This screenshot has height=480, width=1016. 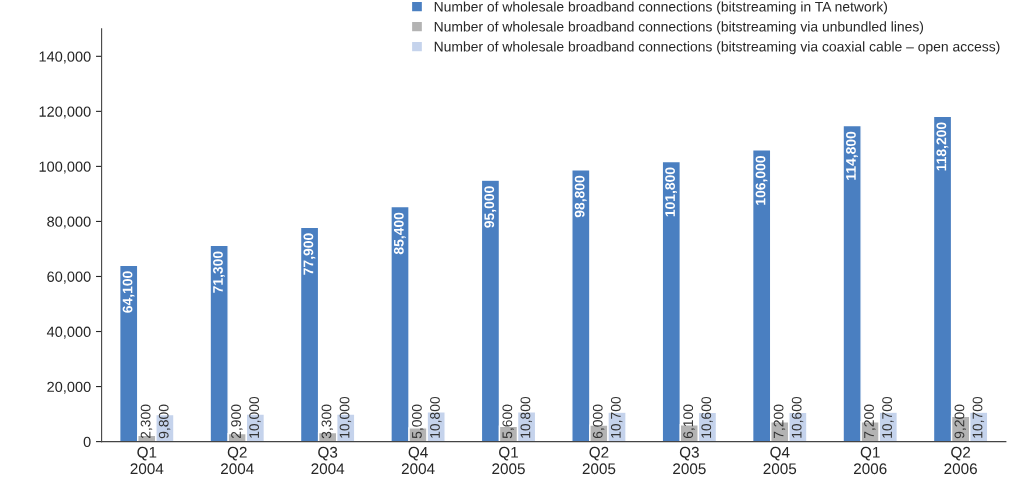 What do you see at coordinates (69, 277) in the screenshot?
I see `y-tick-label: 60,000` at bounding box center [69, 277].